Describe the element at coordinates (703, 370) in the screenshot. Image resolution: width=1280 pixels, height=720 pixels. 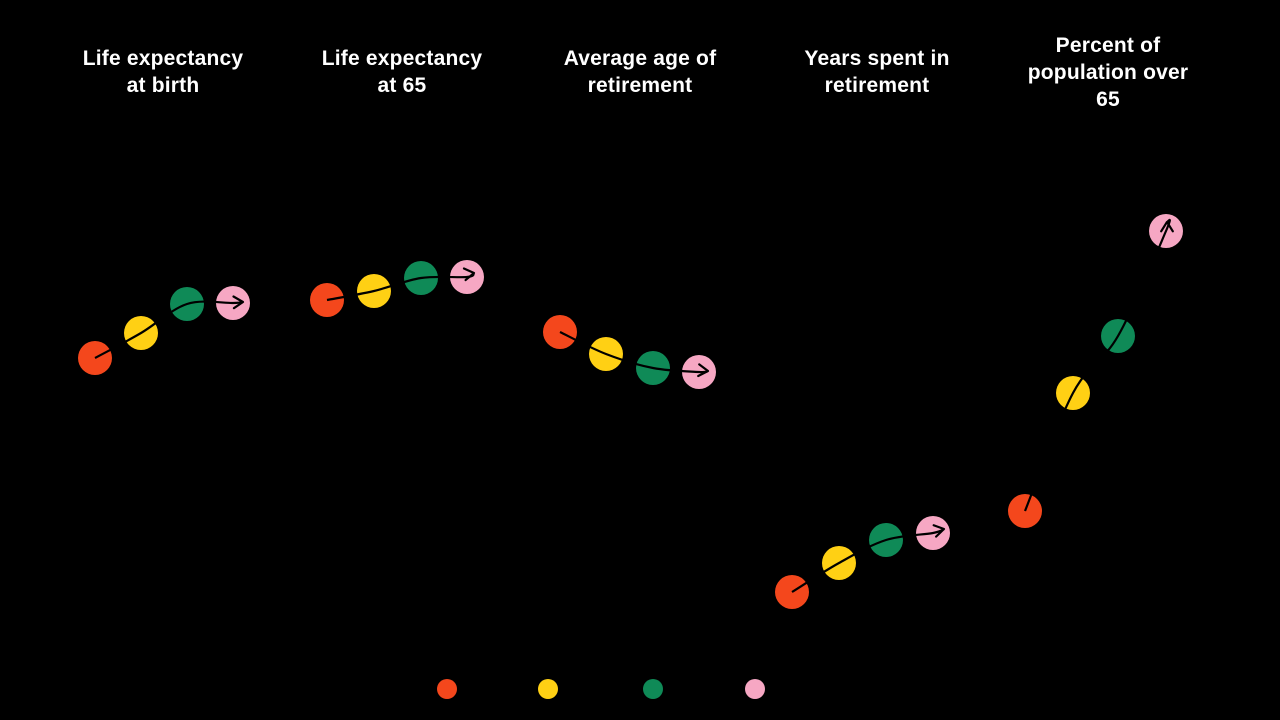
I see `arrowhead-panel3` at that location.